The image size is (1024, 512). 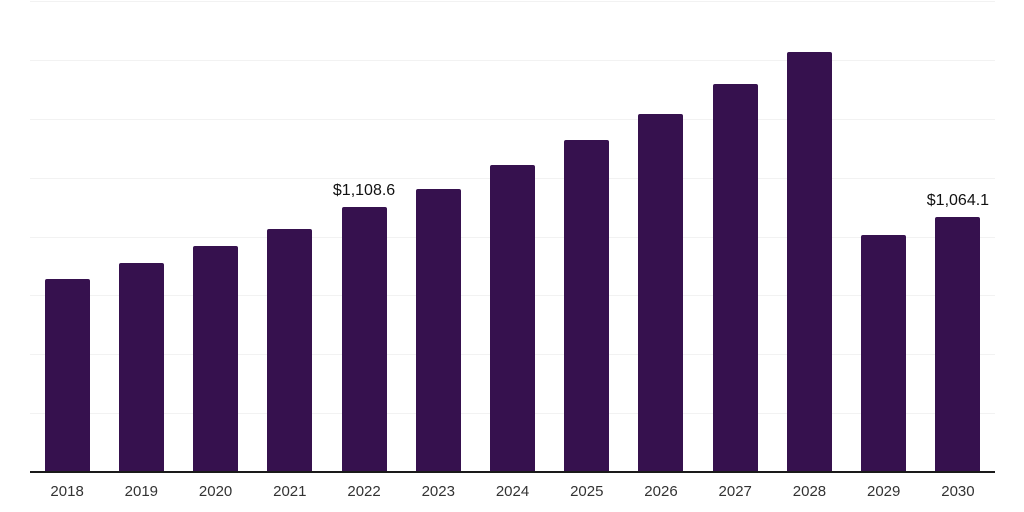 I want to click on bar-2030, so click(x=958, y=344).